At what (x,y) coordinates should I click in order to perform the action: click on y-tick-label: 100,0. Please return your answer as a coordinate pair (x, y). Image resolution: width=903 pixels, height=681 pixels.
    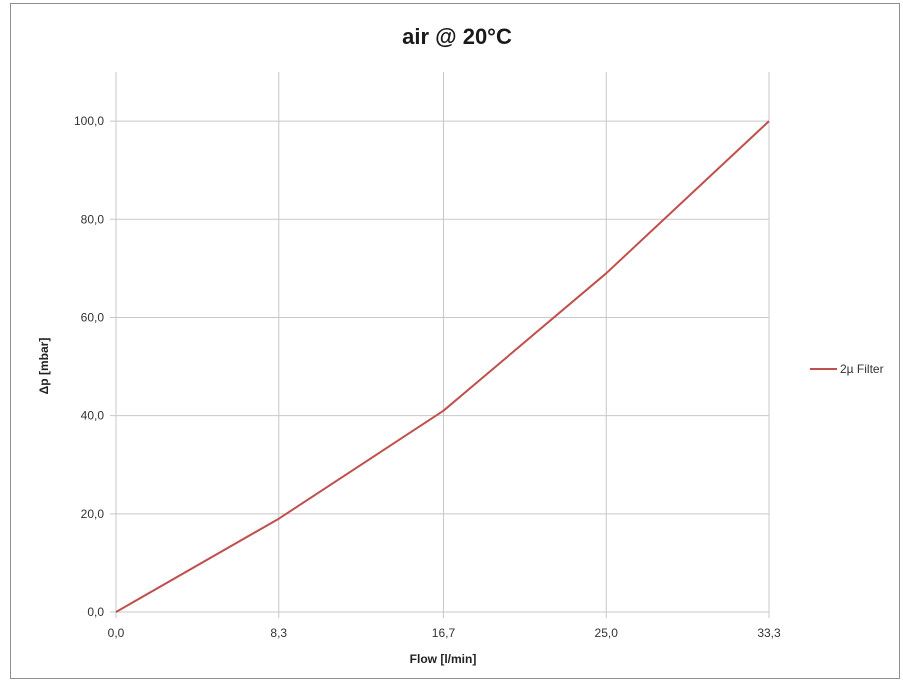
    Looking at the image, I should click on (89, 121).